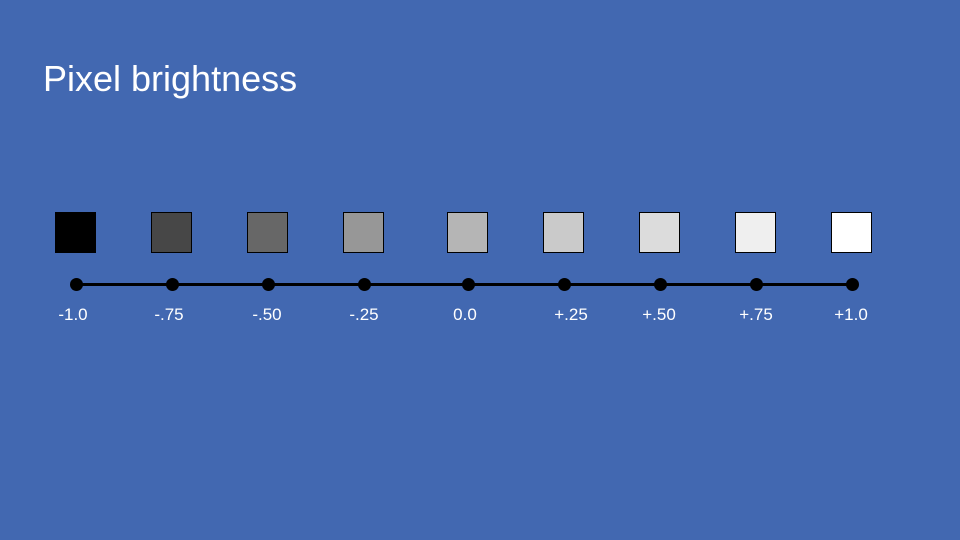 This screenshot has height=540, width=960. I want to click on tick-label: -1.0, so click(73, 314).